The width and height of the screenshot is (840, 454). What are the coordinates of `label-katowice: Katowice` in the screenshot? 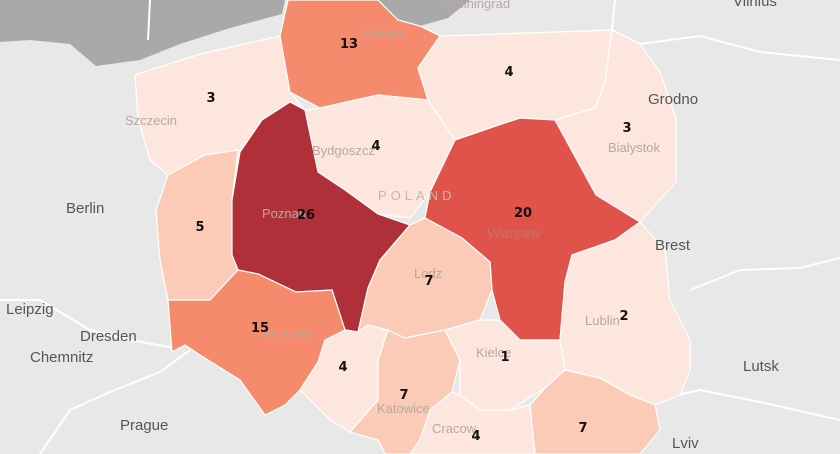 It's located at (403, 408).